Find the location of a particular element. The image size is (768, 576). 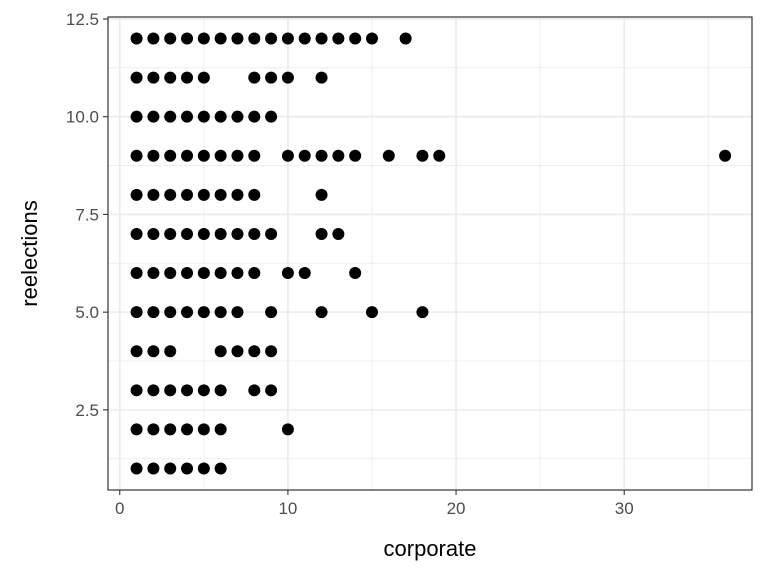

y-tick-label: 7.5 is located at coordinates (87, 214).